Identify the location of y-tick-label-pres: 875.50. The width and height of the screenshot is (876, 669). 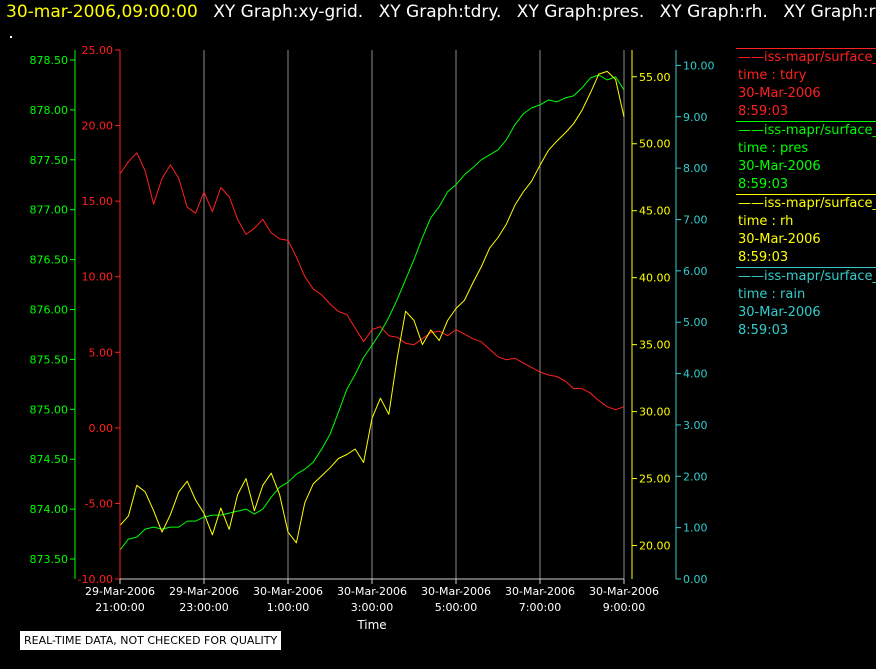
(49, 359).